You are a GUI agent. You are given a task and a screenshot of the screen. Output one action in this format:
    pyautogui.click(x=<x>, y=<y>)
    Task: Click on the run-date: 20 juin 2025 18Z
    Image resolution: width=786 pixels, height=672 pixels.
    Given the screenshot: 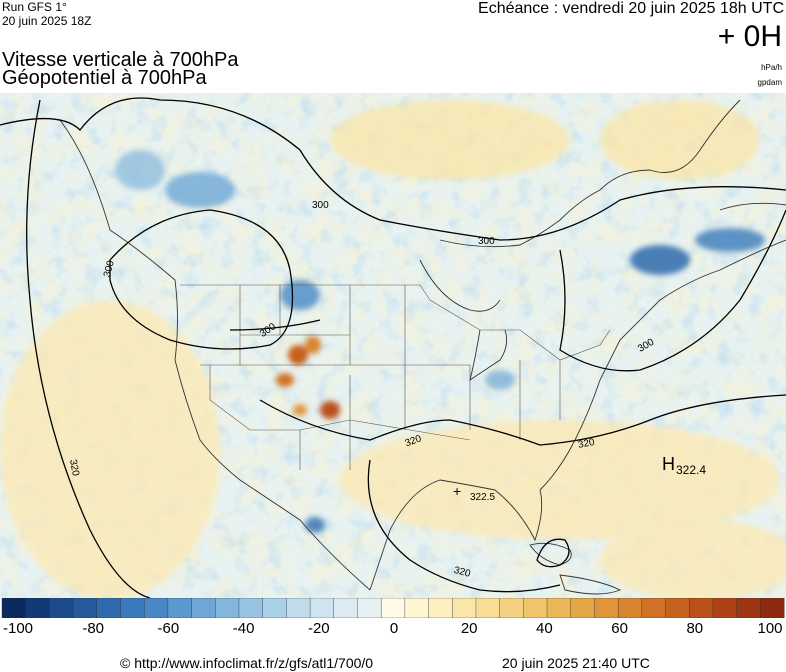 What is the action you would take?
    pyautogui.click(x=47, y=21)
    